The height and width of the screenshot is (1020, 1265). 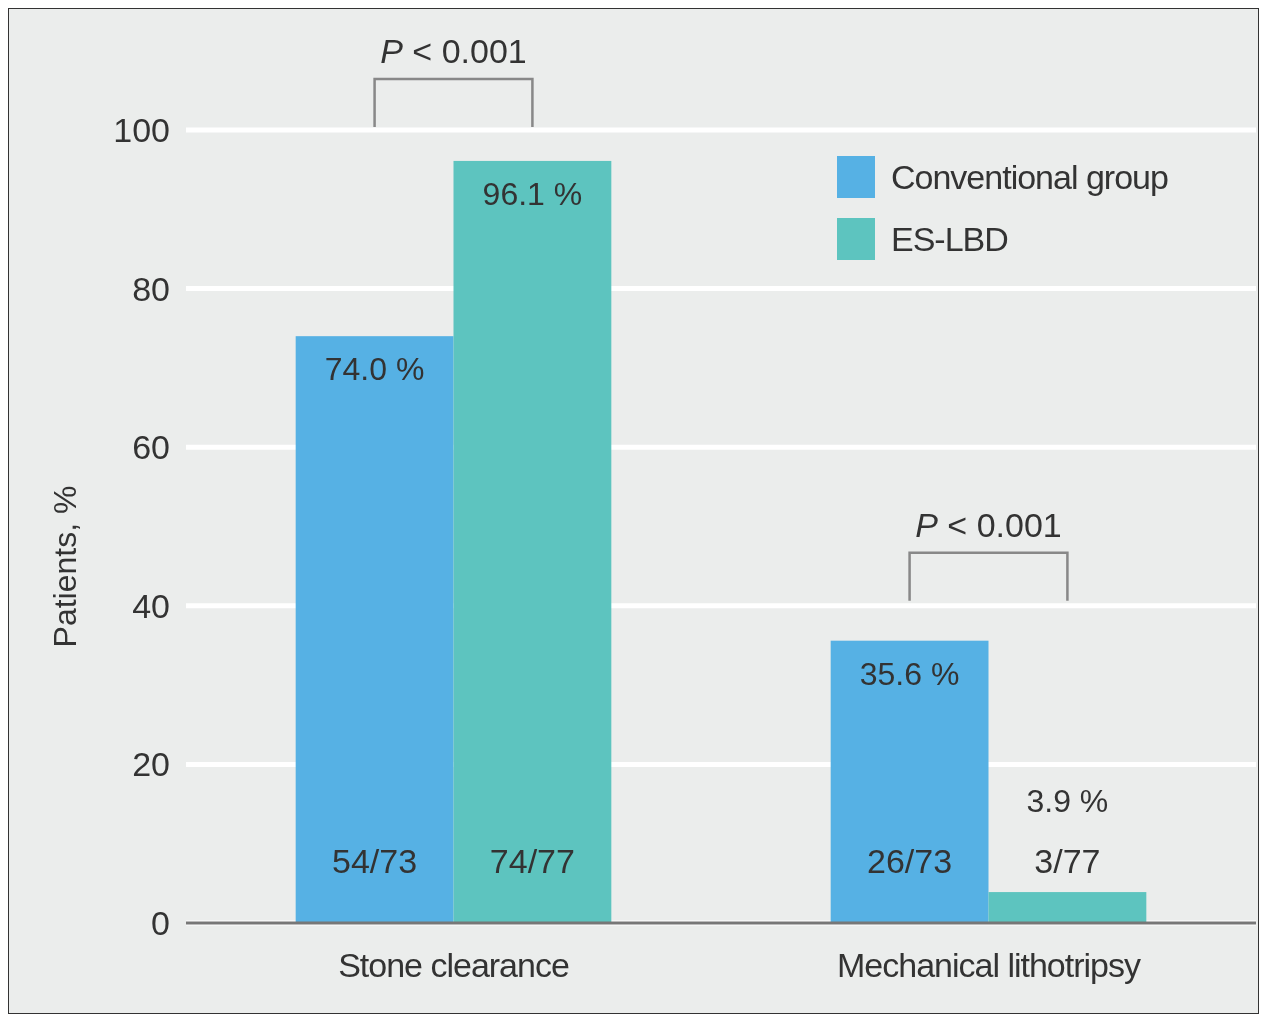 I want to click on y-tick-label: 100, so click(x=141, y=129).